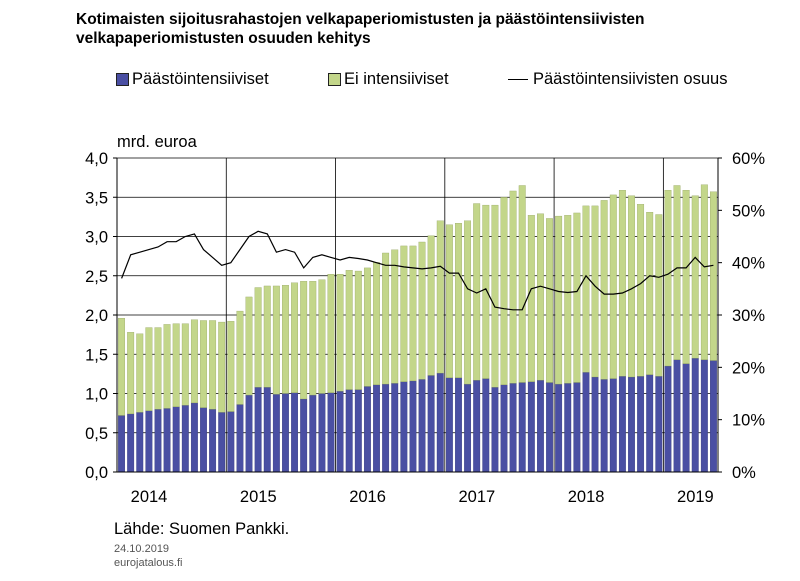  What do you see at coordinates (748, 421) in the screenshot?
I see `tick-label-y2: 10%` at bounding box center [748, 421].